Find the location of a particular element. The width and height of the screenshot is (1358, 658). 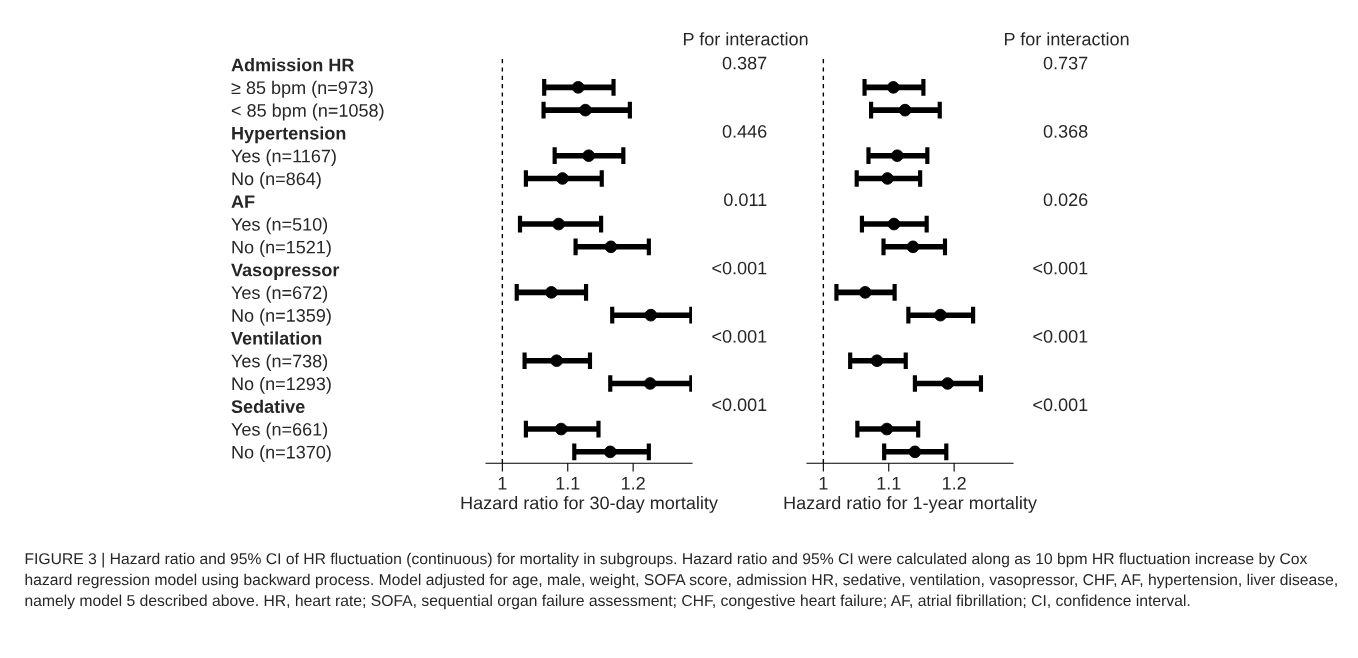

y-tick-label: AF is located at coordinates (243, 201).